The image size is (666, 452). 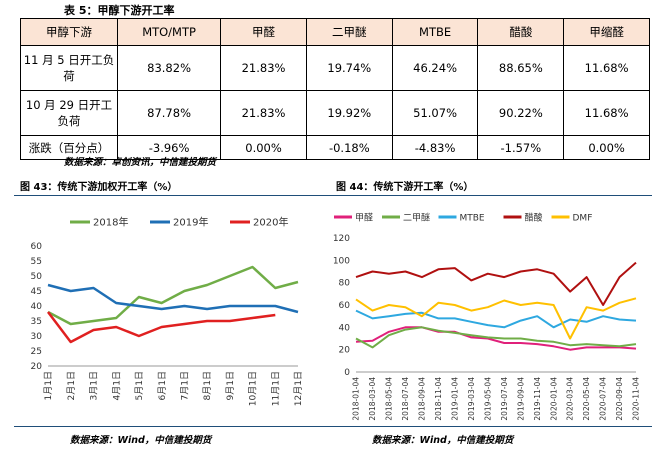 What do you see at coordinates (36, 322) in the screenshot?
I see `y-tick-label: 35` at bounding box center [36, 322].